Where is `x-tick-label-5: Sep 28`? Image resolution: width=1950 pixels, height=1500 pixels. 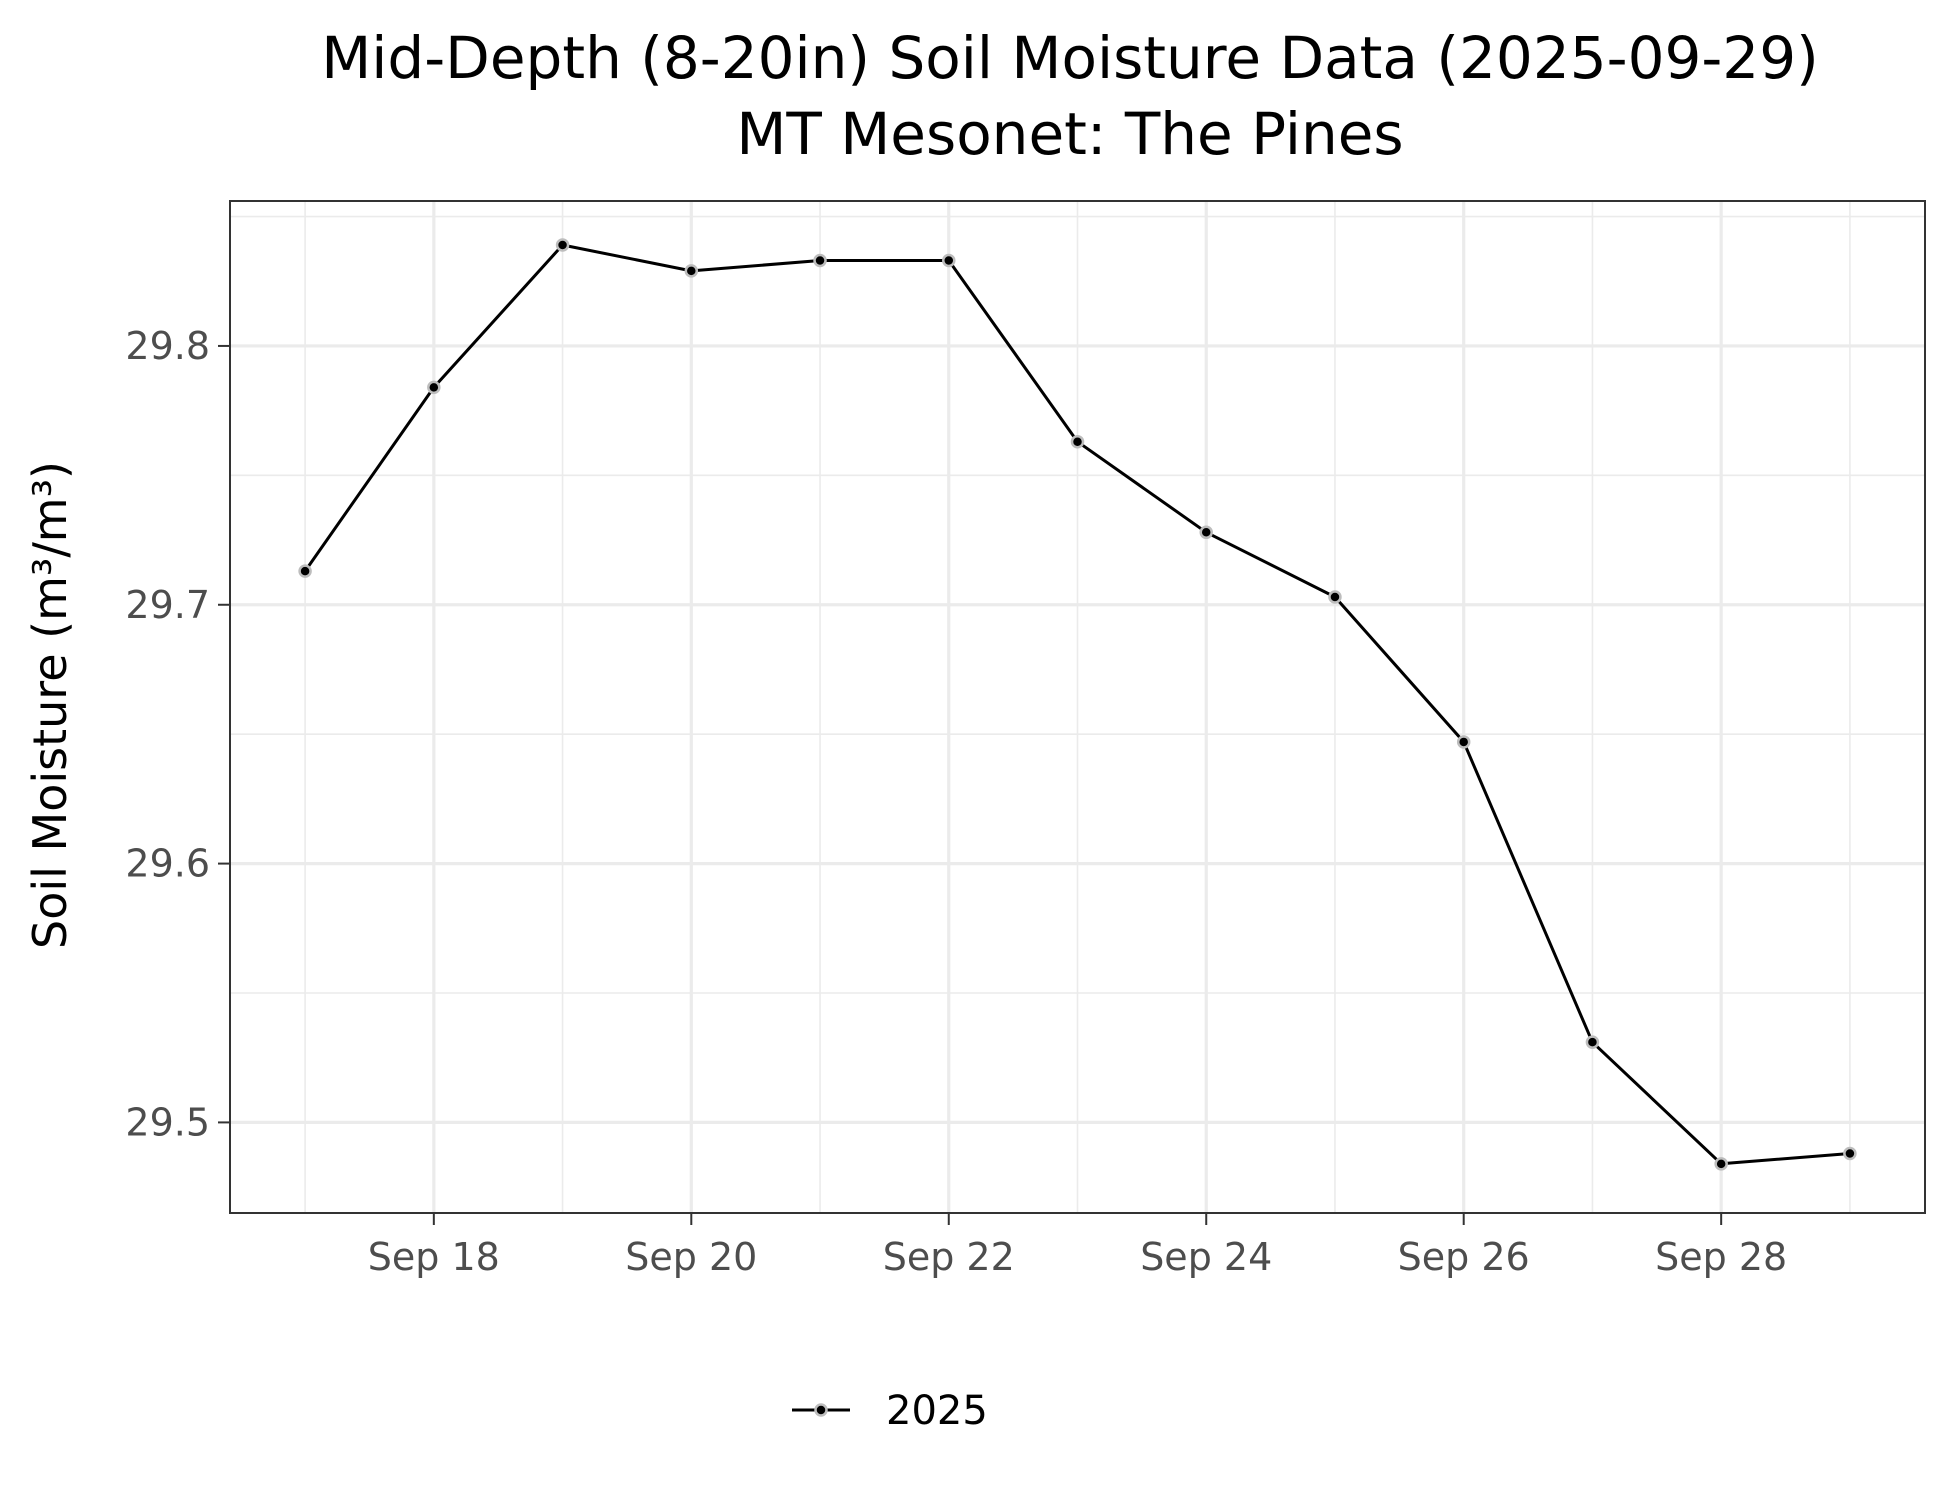 x-tick-label-5: Sep 28 is located at coordinates (1721, 1257).